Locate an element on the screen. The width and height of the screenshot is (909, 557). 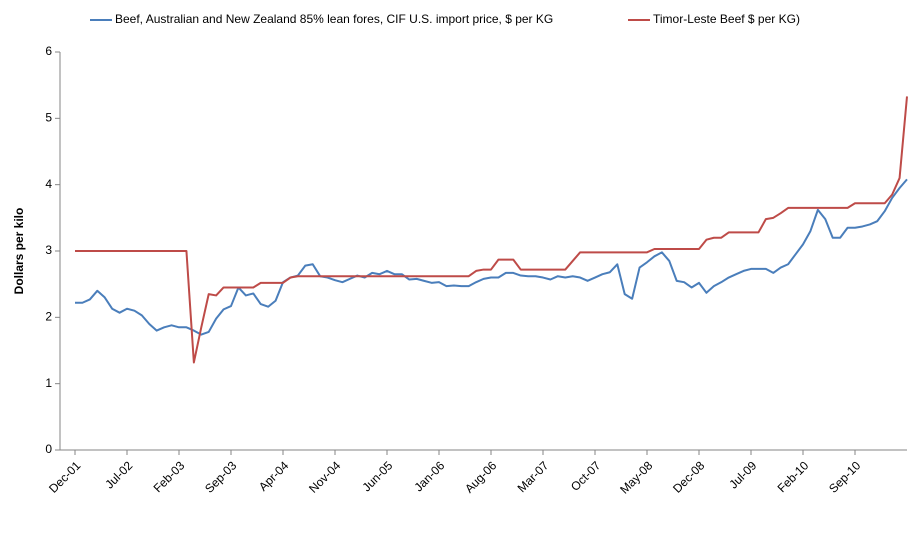
x-tick-label: Mar-07 is located at coordinates (533, 476).